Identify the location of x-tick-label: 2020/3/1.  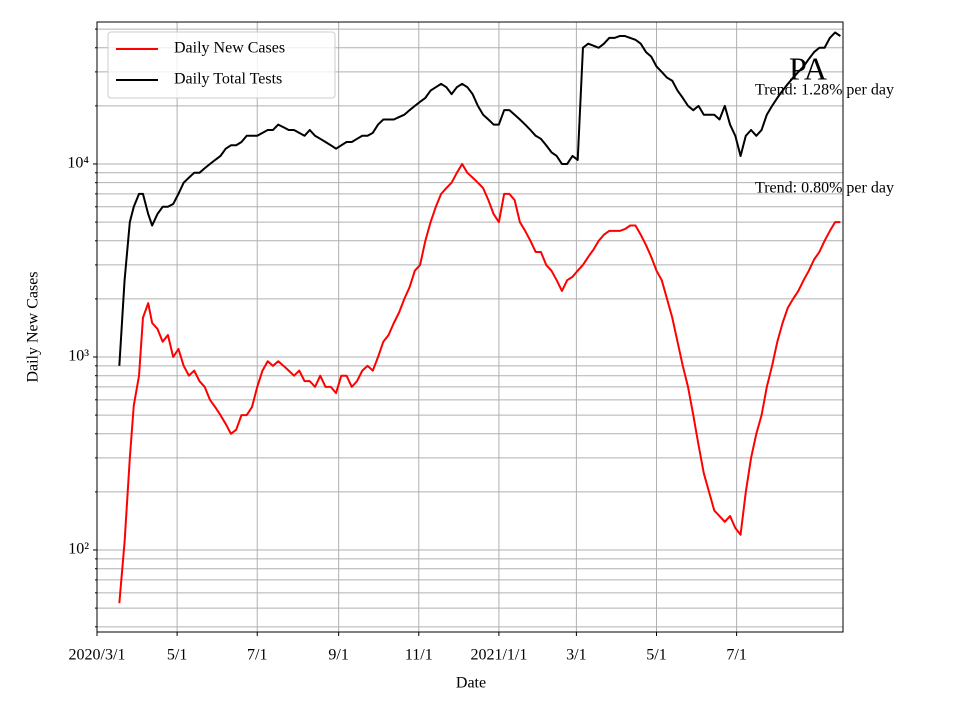
(97, 655).